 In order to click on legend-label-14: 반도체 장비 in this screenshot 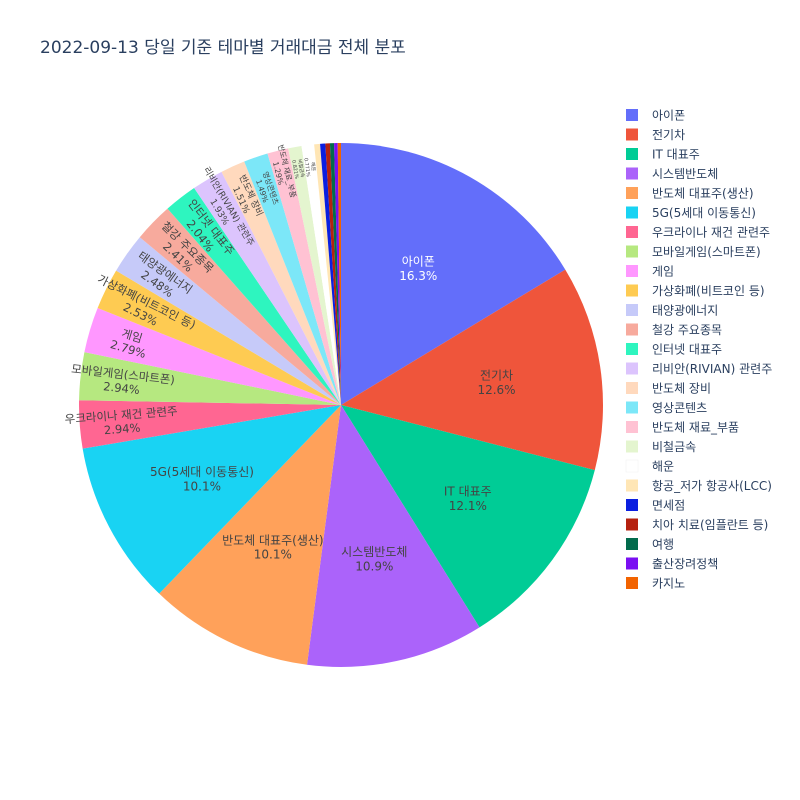, I will do `click(681, 389)`.